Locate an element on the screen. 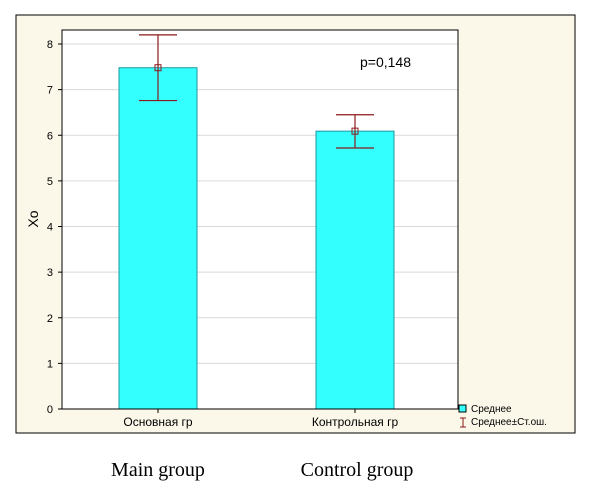 The width and height of the screenshot is (596, 492). y-tick-label: 8 is located at coordinates (50, 45).